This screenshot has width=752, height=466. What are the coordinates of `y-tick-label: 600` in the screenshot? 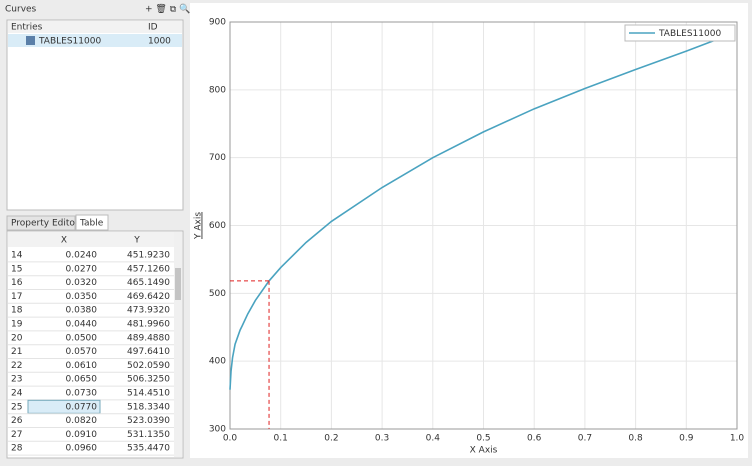 It's located at (217, 226).